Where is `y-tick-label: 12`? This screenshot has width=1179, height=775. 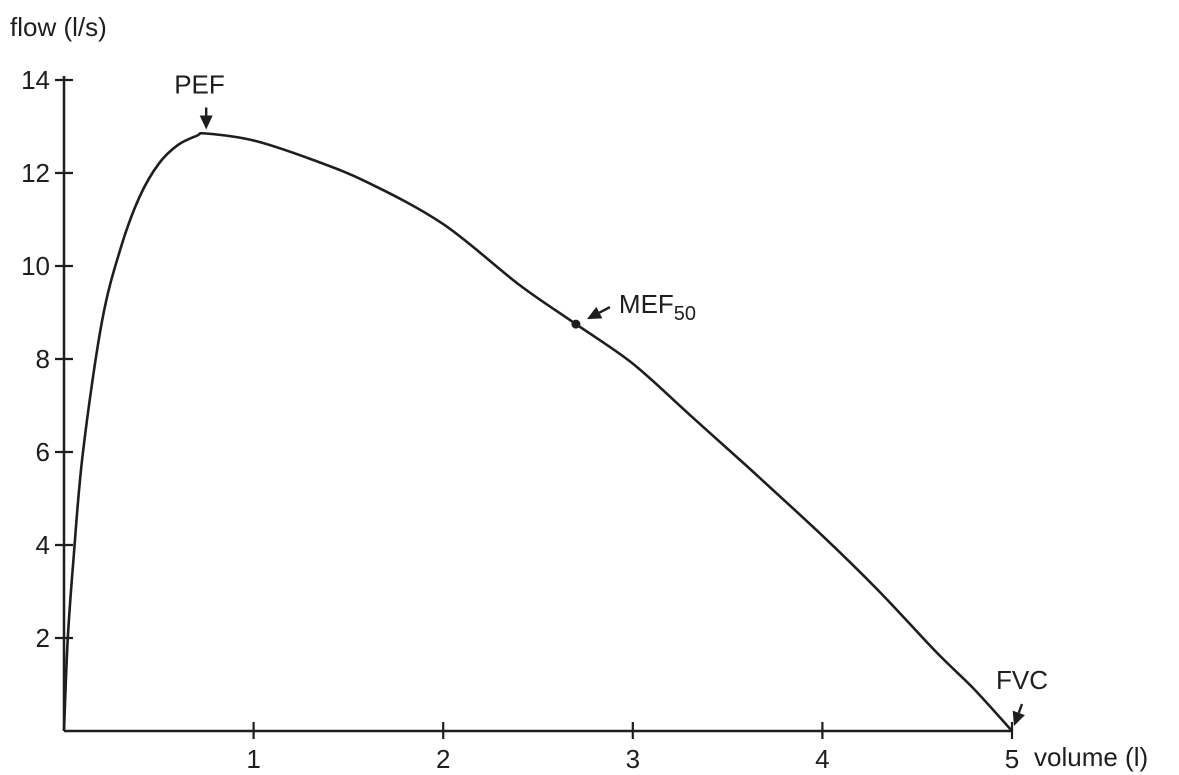
y-tick-label: 12 is located at coordinates (35, 173).